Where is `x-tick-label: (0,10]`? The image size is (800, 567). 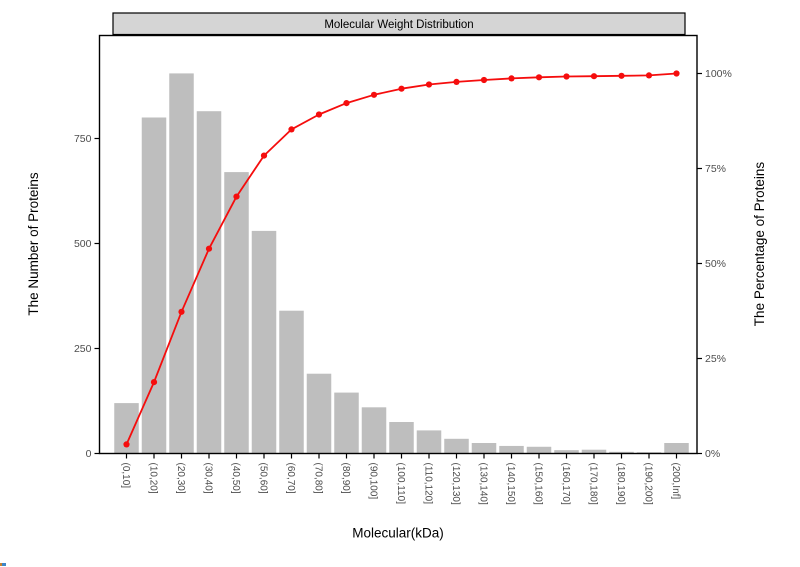
x-tick-label: (0,10] is located at coordinates (125, 476).